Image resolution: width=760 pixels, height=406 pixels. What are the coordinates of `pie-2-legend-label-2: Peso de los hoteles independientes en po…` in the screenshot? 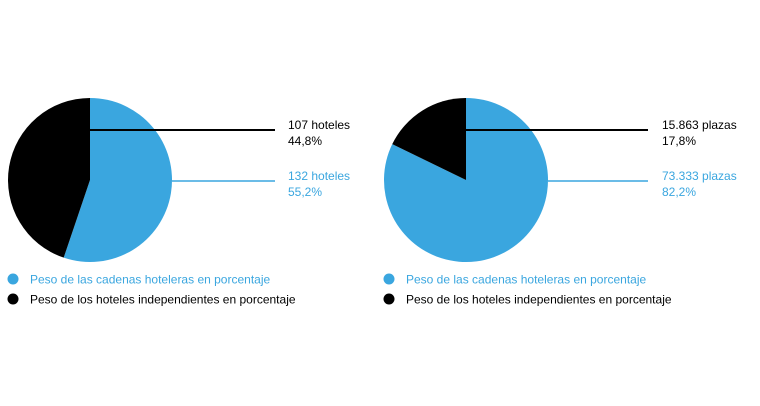 It's located at (539, 300).